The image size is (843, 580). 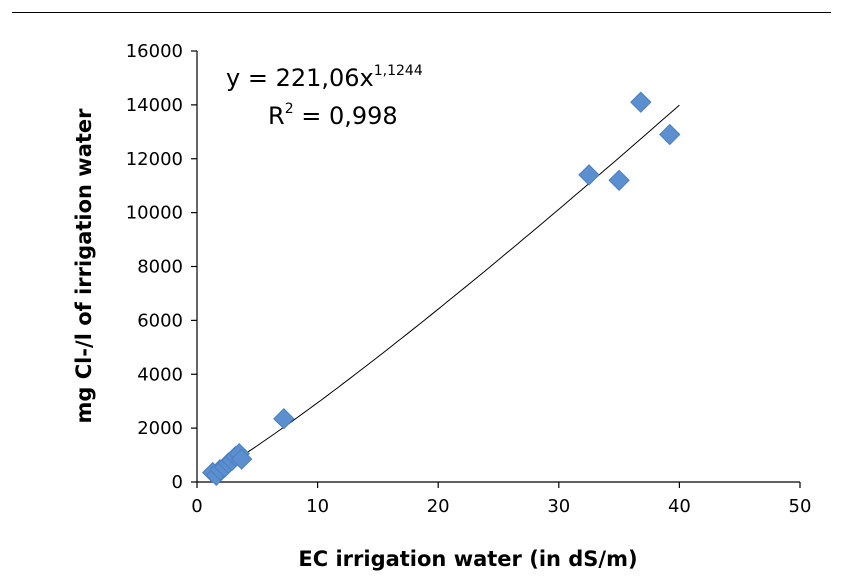 I want to click on y-tick-label: 8000, so click(x=160, y=267).